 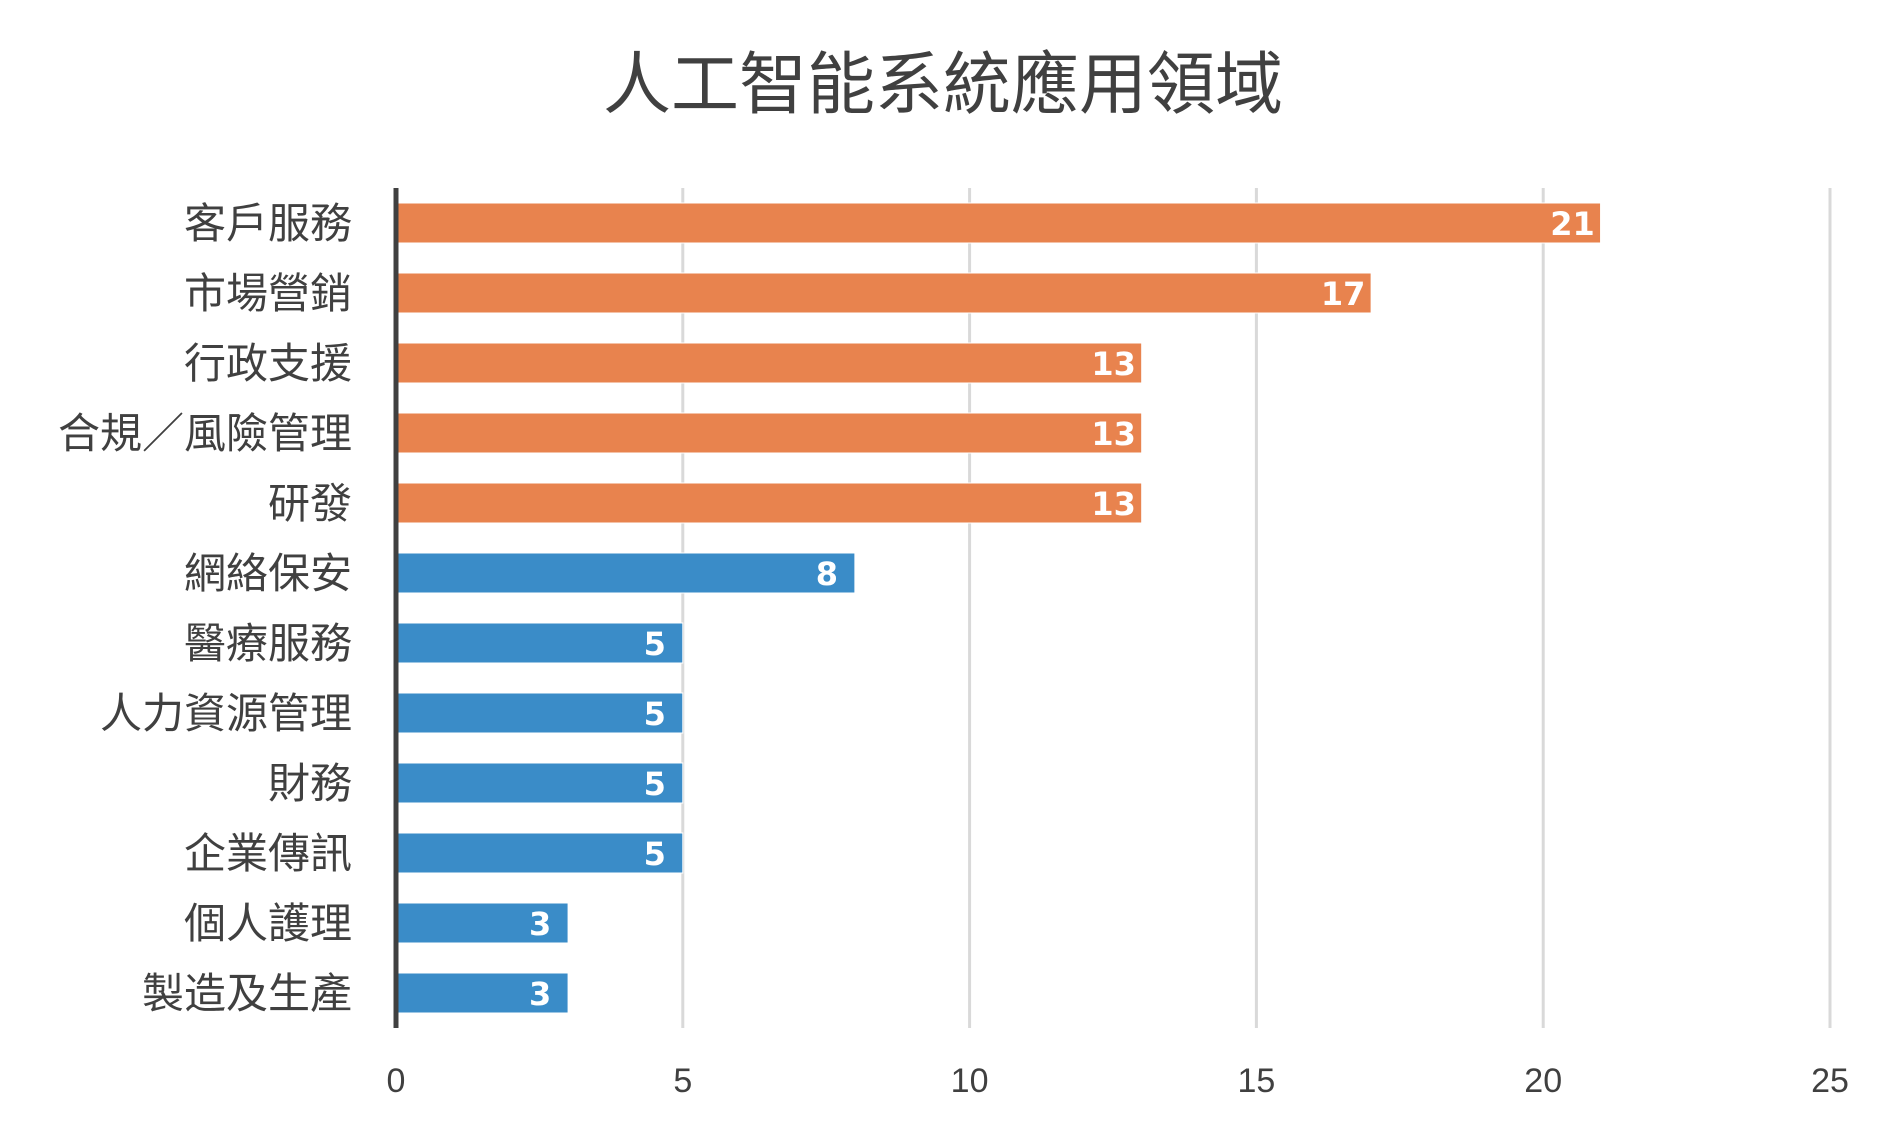 I want to click on category-label: 人力資源管理, so click(x=226, y=713).